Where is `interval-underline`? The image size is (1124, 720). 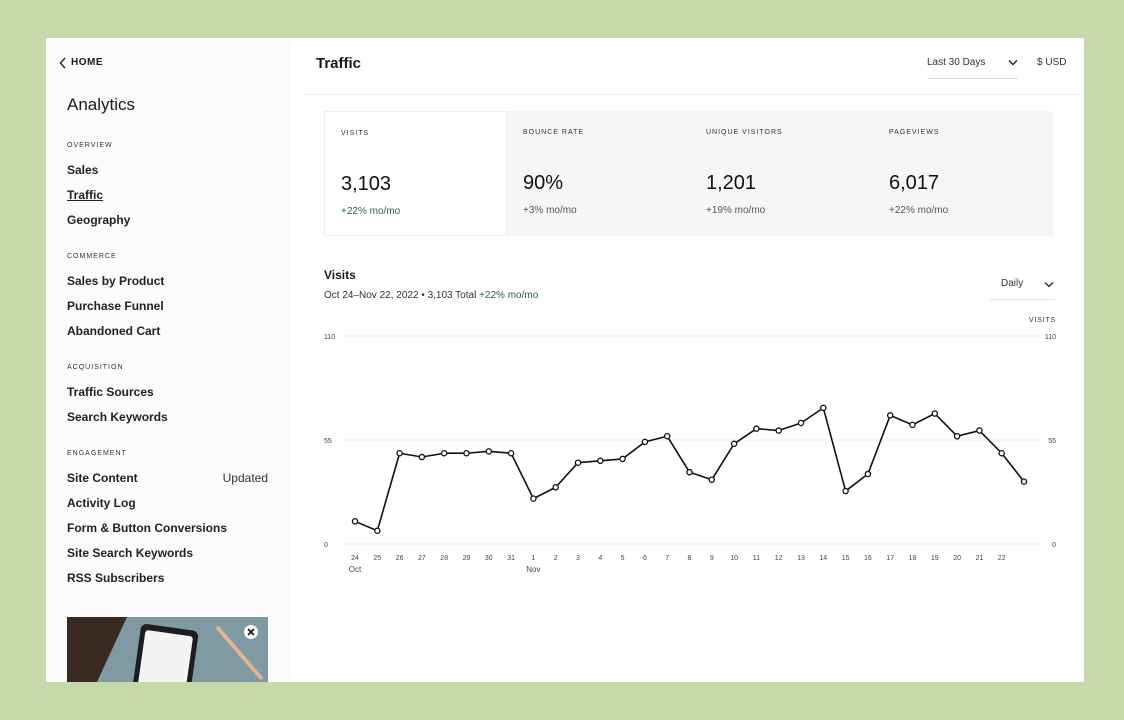
interval-underline is located at coordinates (1022, 299).